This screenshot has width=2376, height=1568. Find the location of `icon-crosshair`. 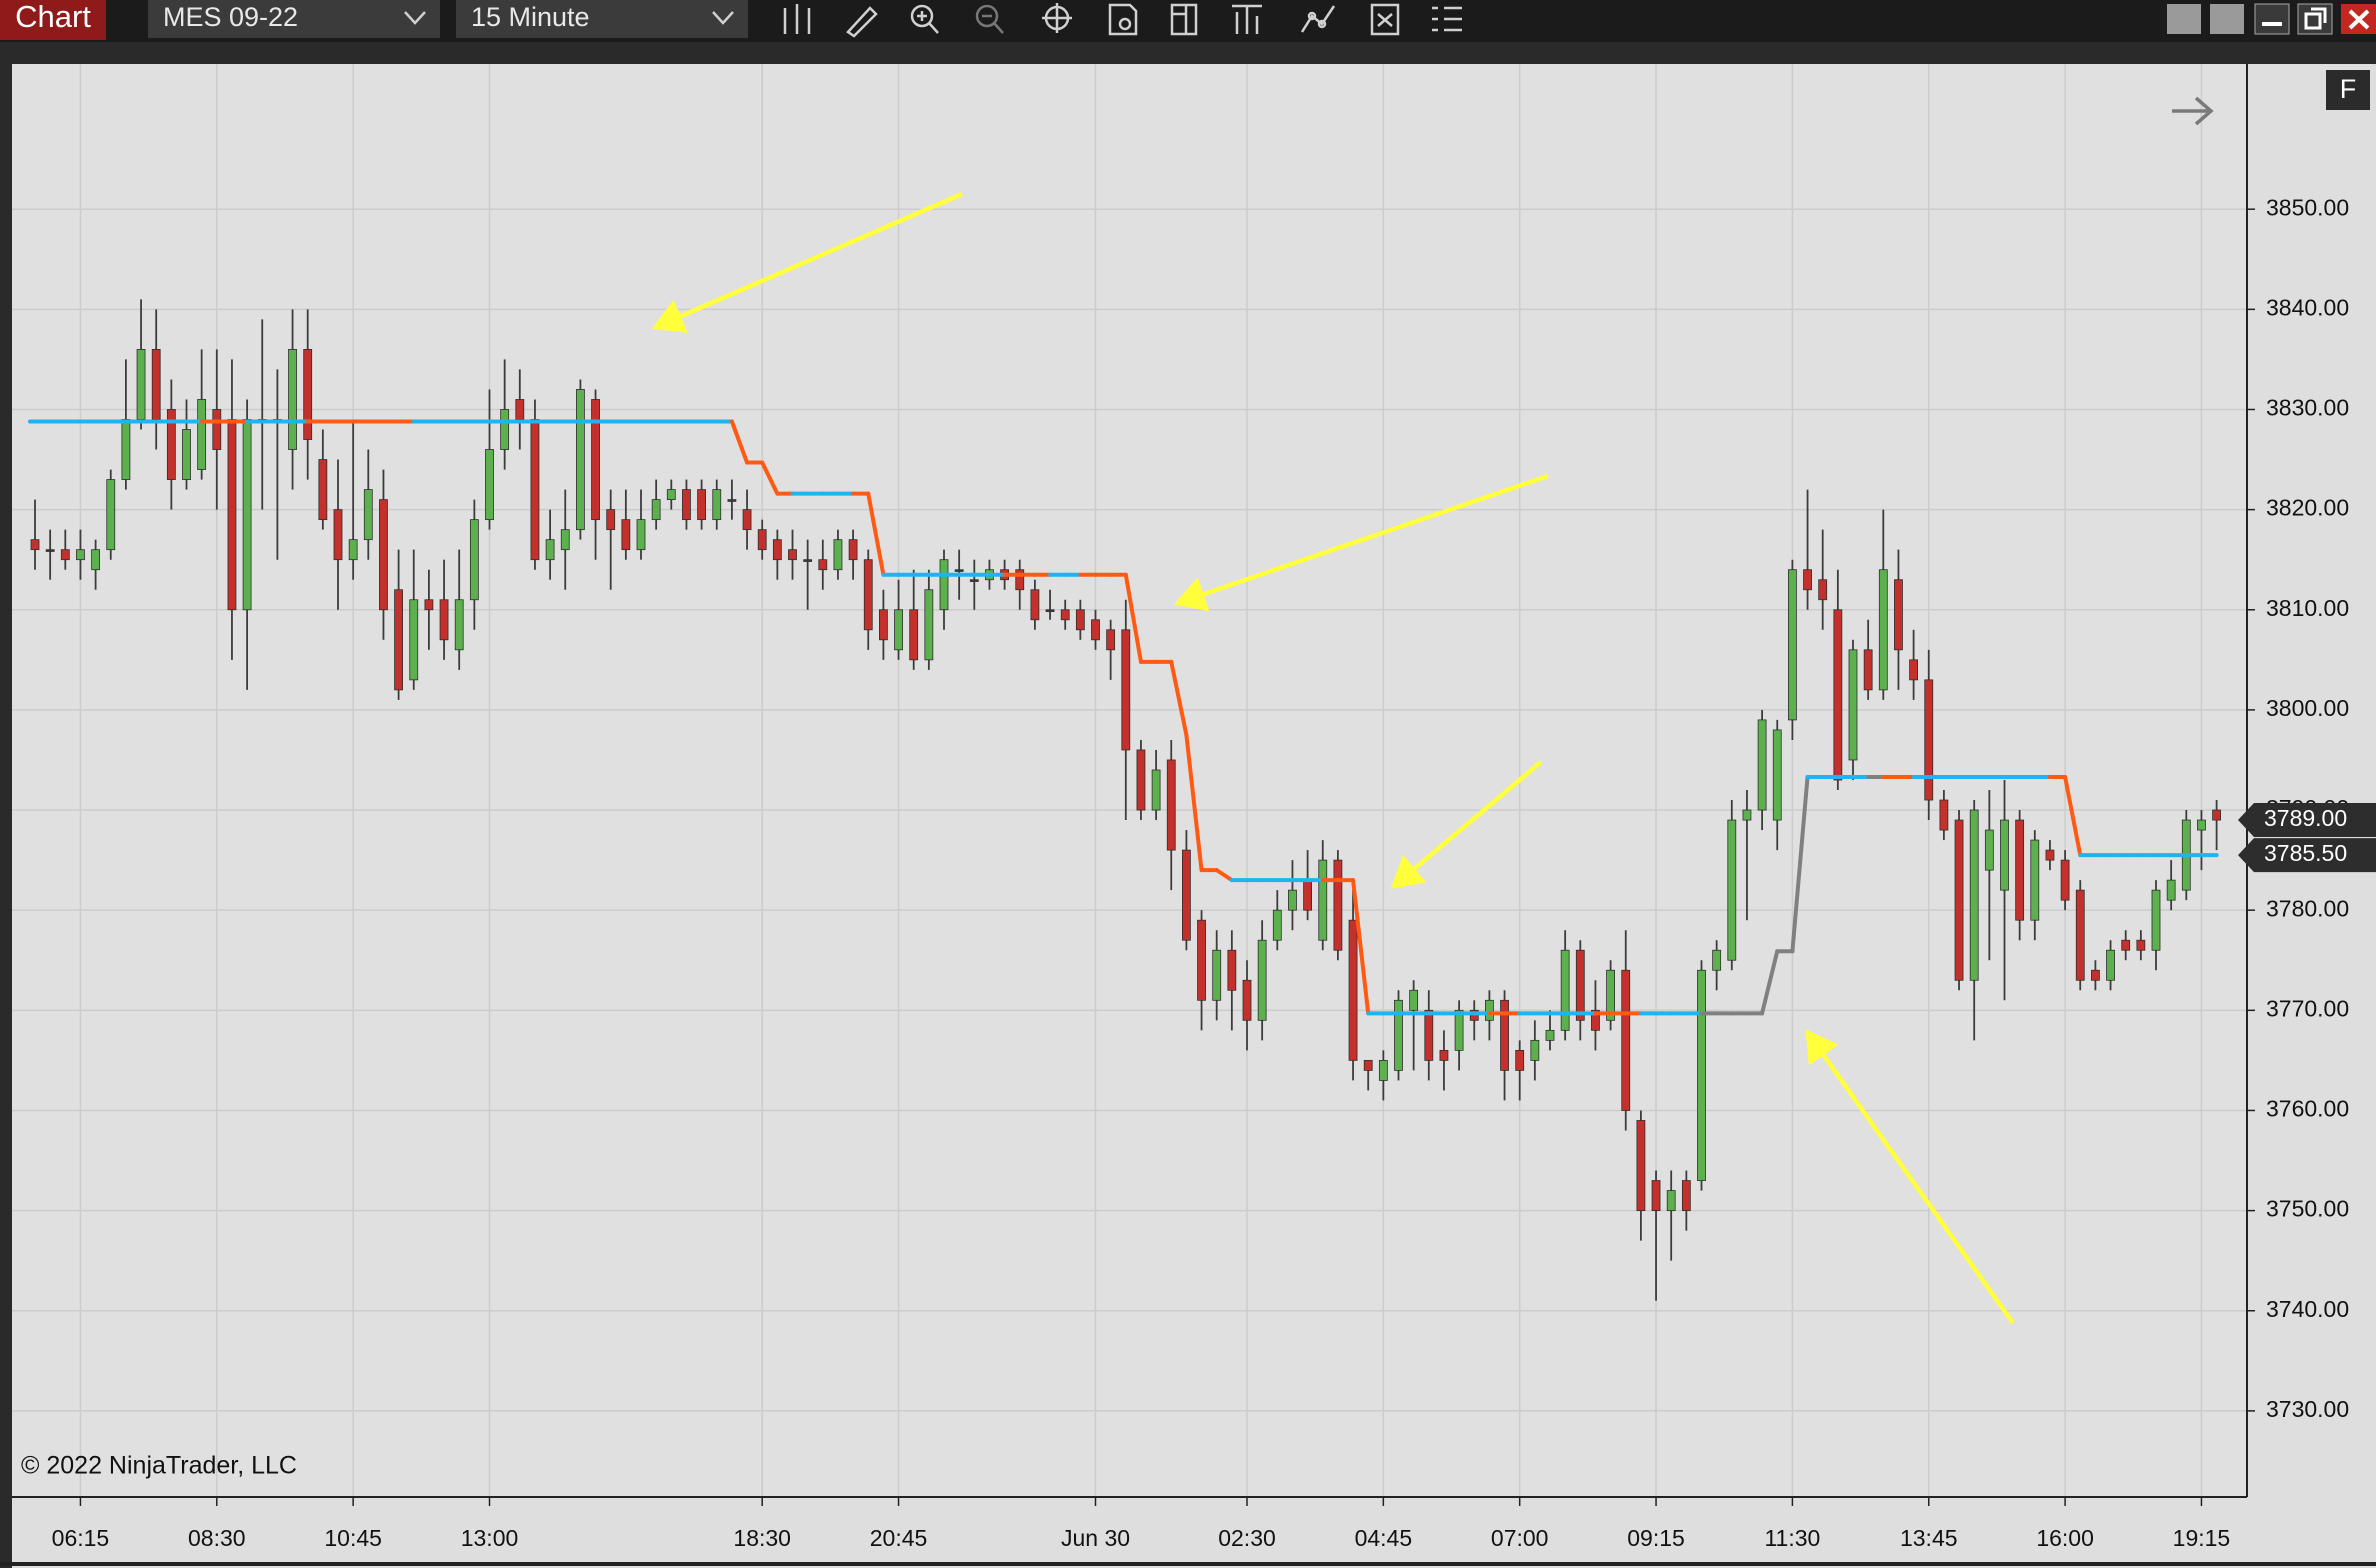

icon-crosshair is located at coordinates (1057, 18).